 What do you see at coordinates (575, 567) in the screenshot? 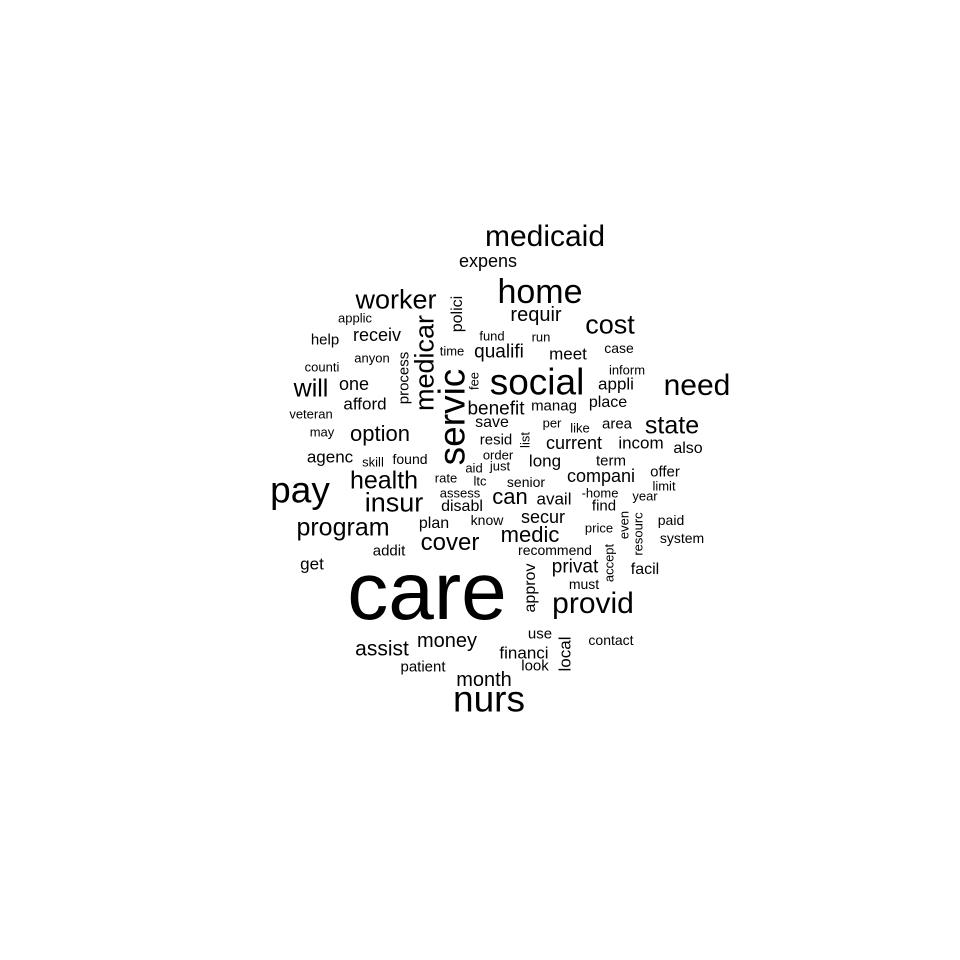
I see `word-privat: privat` at bounding box center [575, 567].